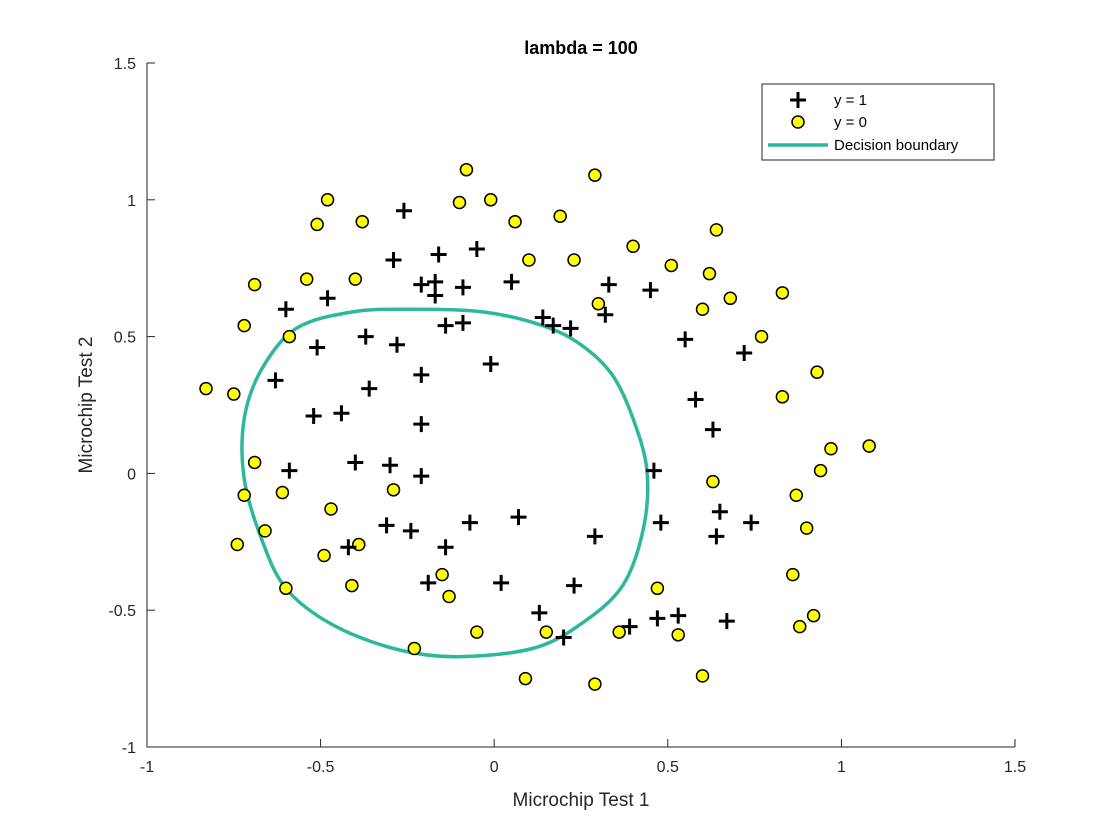  Describe the element at coordinates (125, 64) in the screenshot. I see `y-tick-label: 1.5` at that location.